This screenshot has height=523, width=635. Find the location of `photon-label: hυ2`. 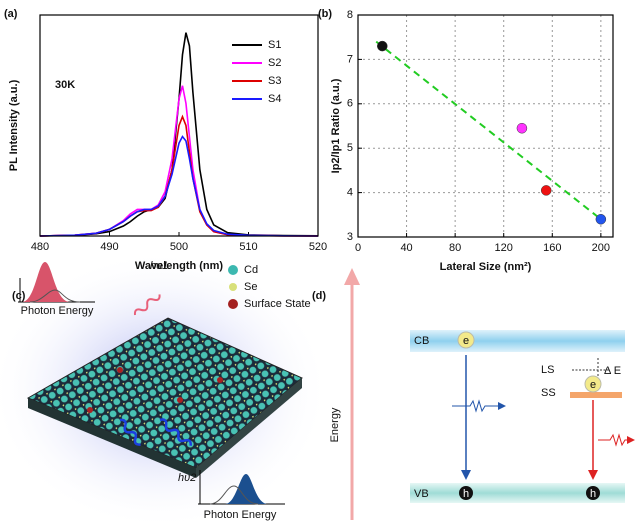

photon-label: hυ2 is located at coordinates (187, 478).